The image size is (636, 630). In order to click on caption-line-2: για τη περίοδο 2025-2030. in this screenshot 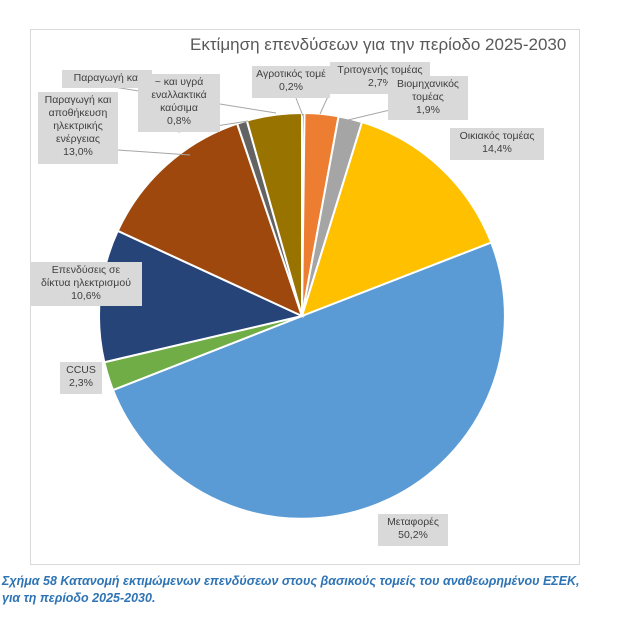, I will do `click(79, 598)`.